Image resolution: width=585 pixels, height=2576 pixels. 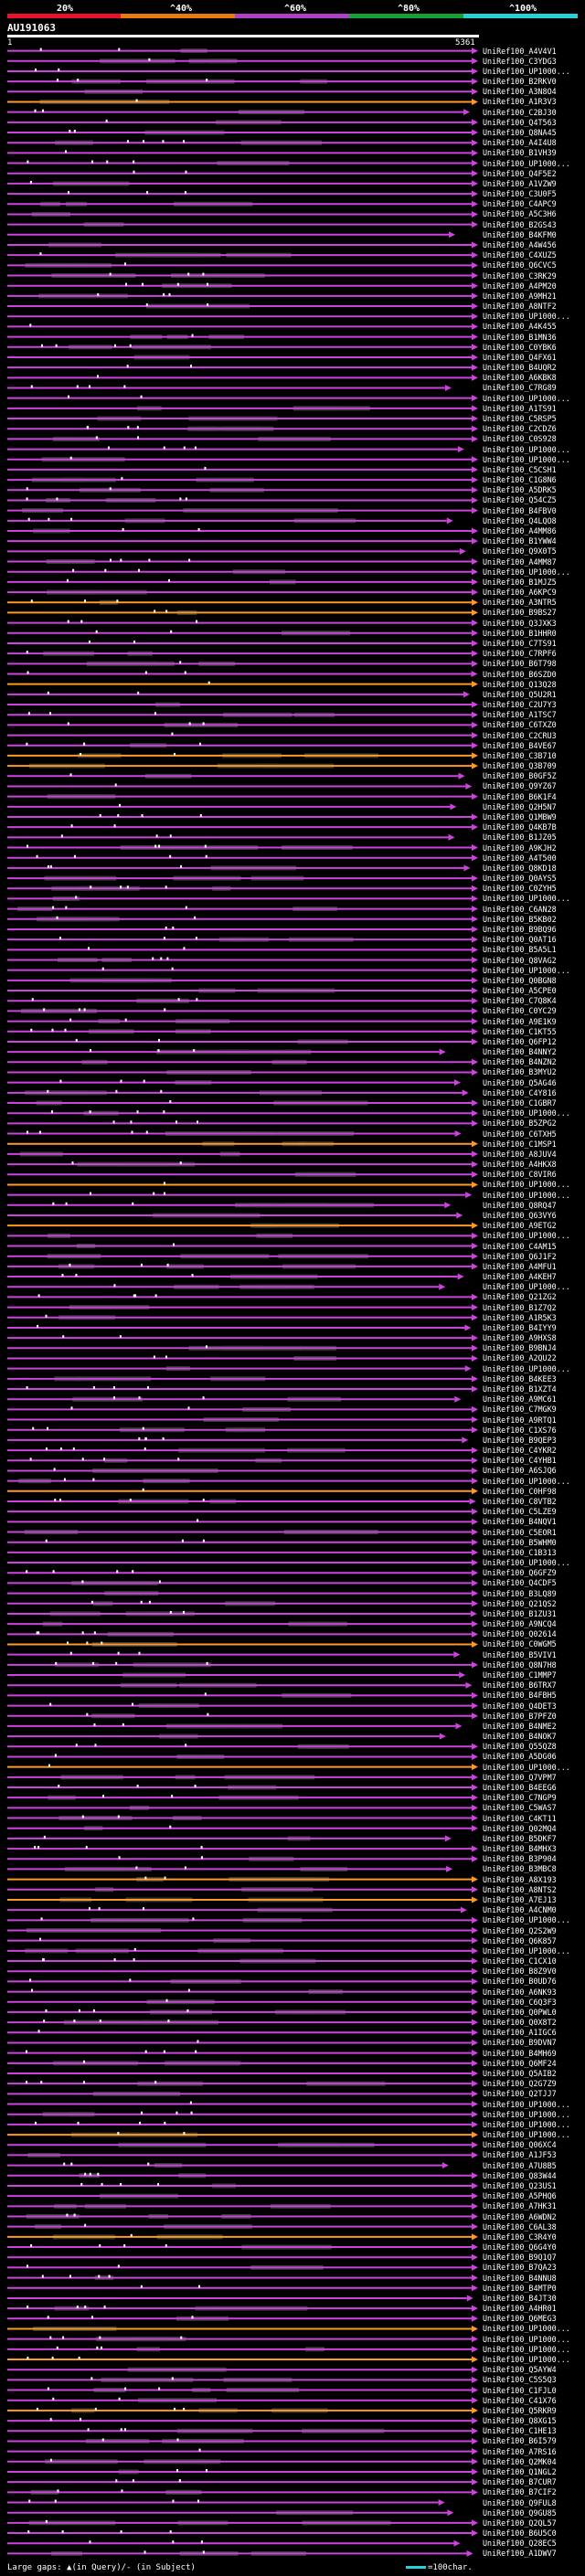 What do you see at coordinates (520, 102) in the screenshot?
I see `hit-label: UniRef100_A1R3V3` at bounding box center [520, 102].